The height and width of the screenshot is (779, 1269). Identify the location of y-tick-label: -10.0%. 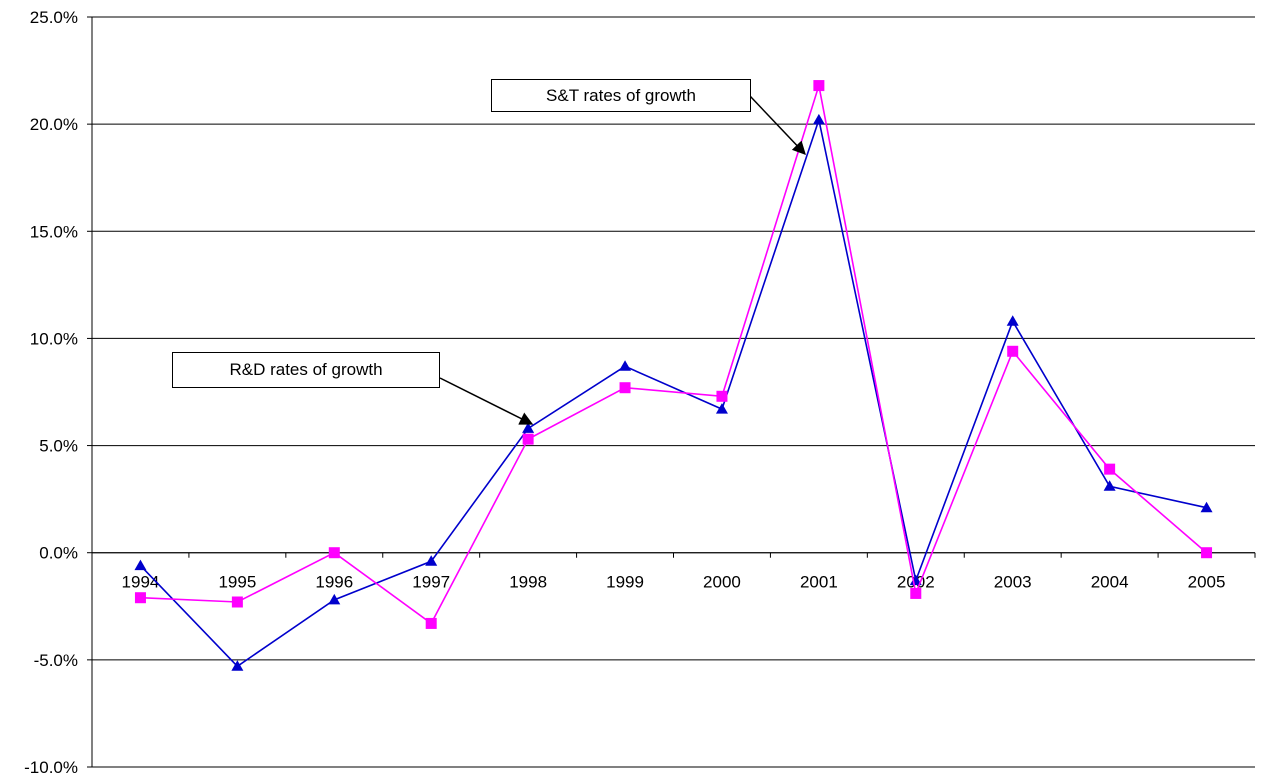
(51, 767).